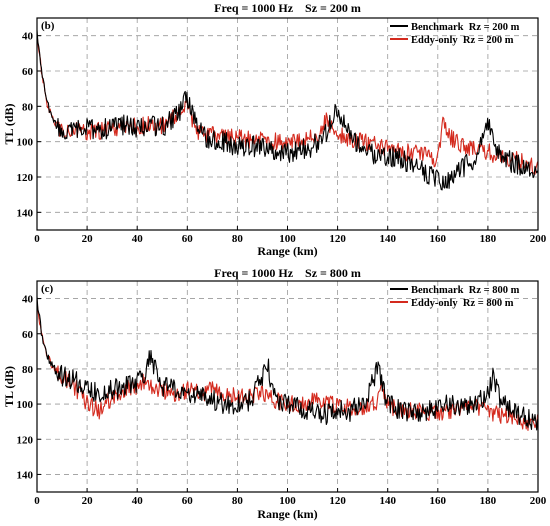 Image resolution: width=550 pixels, height=526 pixels. I want to click on chart-title: Freq = 1000 Hz Sz = 800 m, so click(287, 273).